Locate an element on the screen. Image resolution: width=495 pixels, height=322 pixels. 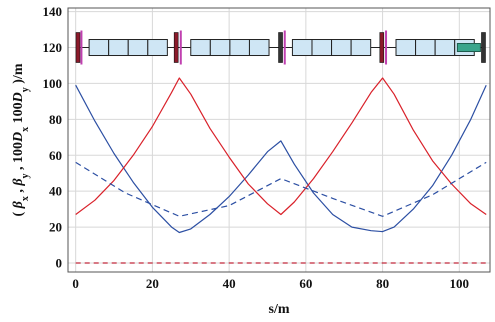
y-tick-label: 40 is located at coordinates (55, 191).